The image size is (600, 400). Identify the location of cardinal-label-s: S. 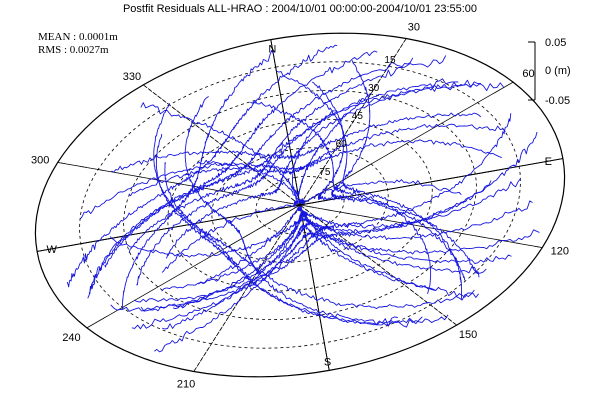
(327, 362).